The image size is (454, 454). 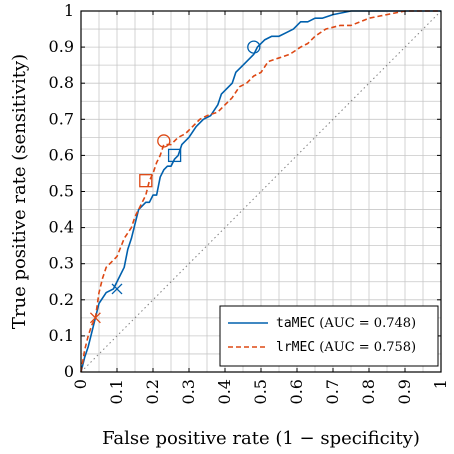 What do you see at coordinates (61, 299) in the screenshot?
I see `y-tick-label: 0.2` at bounding box center [61, 299].